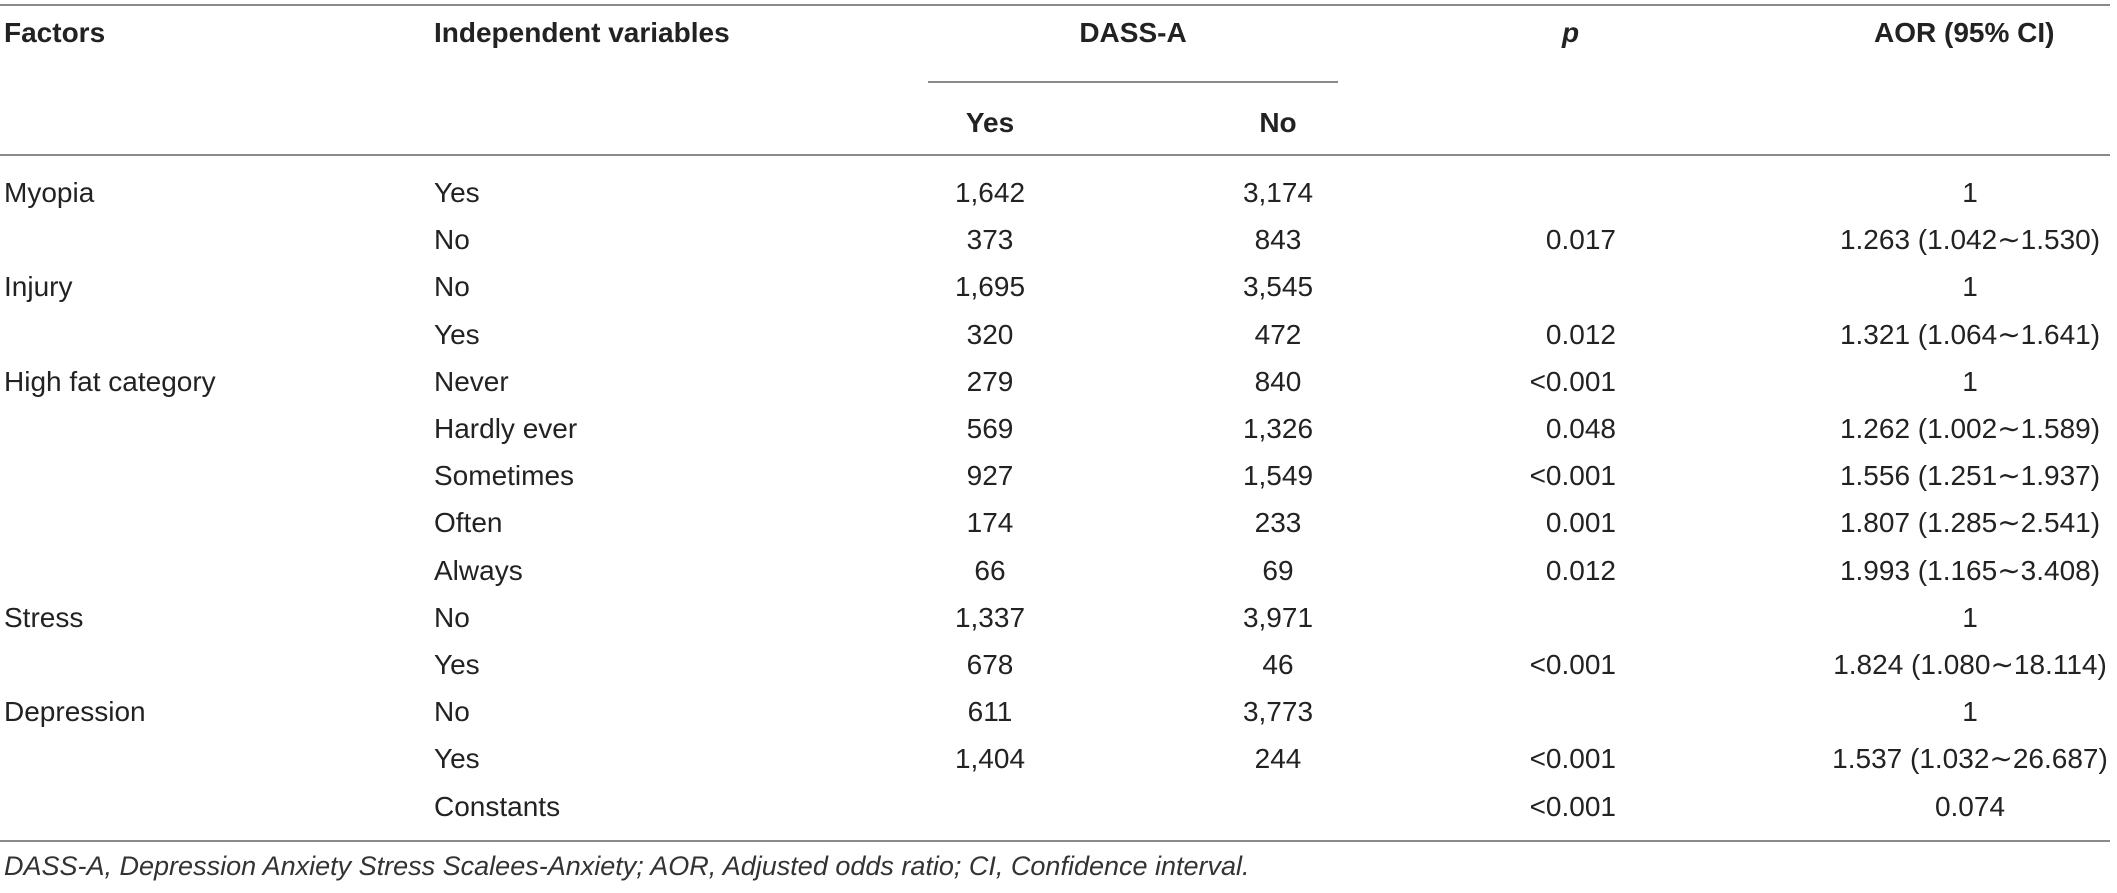 Image resolution: width=2117 pixels, height=893 pixels. What do you see at coordinates (1278, 192) in the screenshot?
I see `cell-no: 3,174` at bounding box center [1278, 192].